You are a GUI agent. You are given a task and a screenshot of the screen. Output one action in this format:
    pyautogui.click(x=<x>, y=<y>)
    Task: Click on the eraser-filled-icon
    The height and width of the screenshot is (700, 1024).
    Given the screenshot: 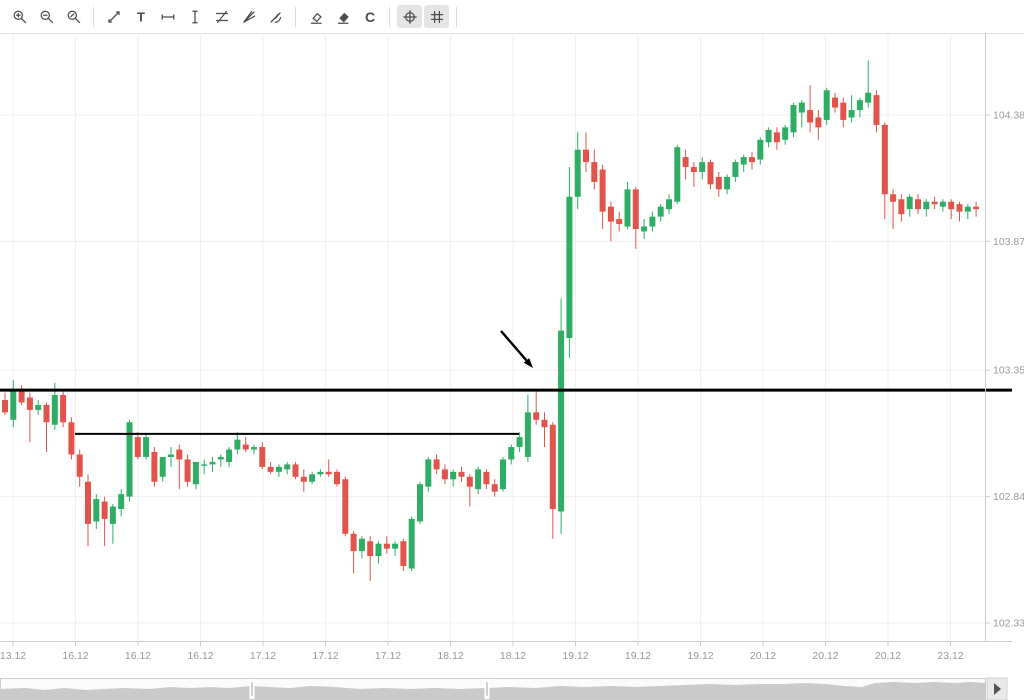 What is the action you would take?
    pyautogui.click(x=343, y=18)
    